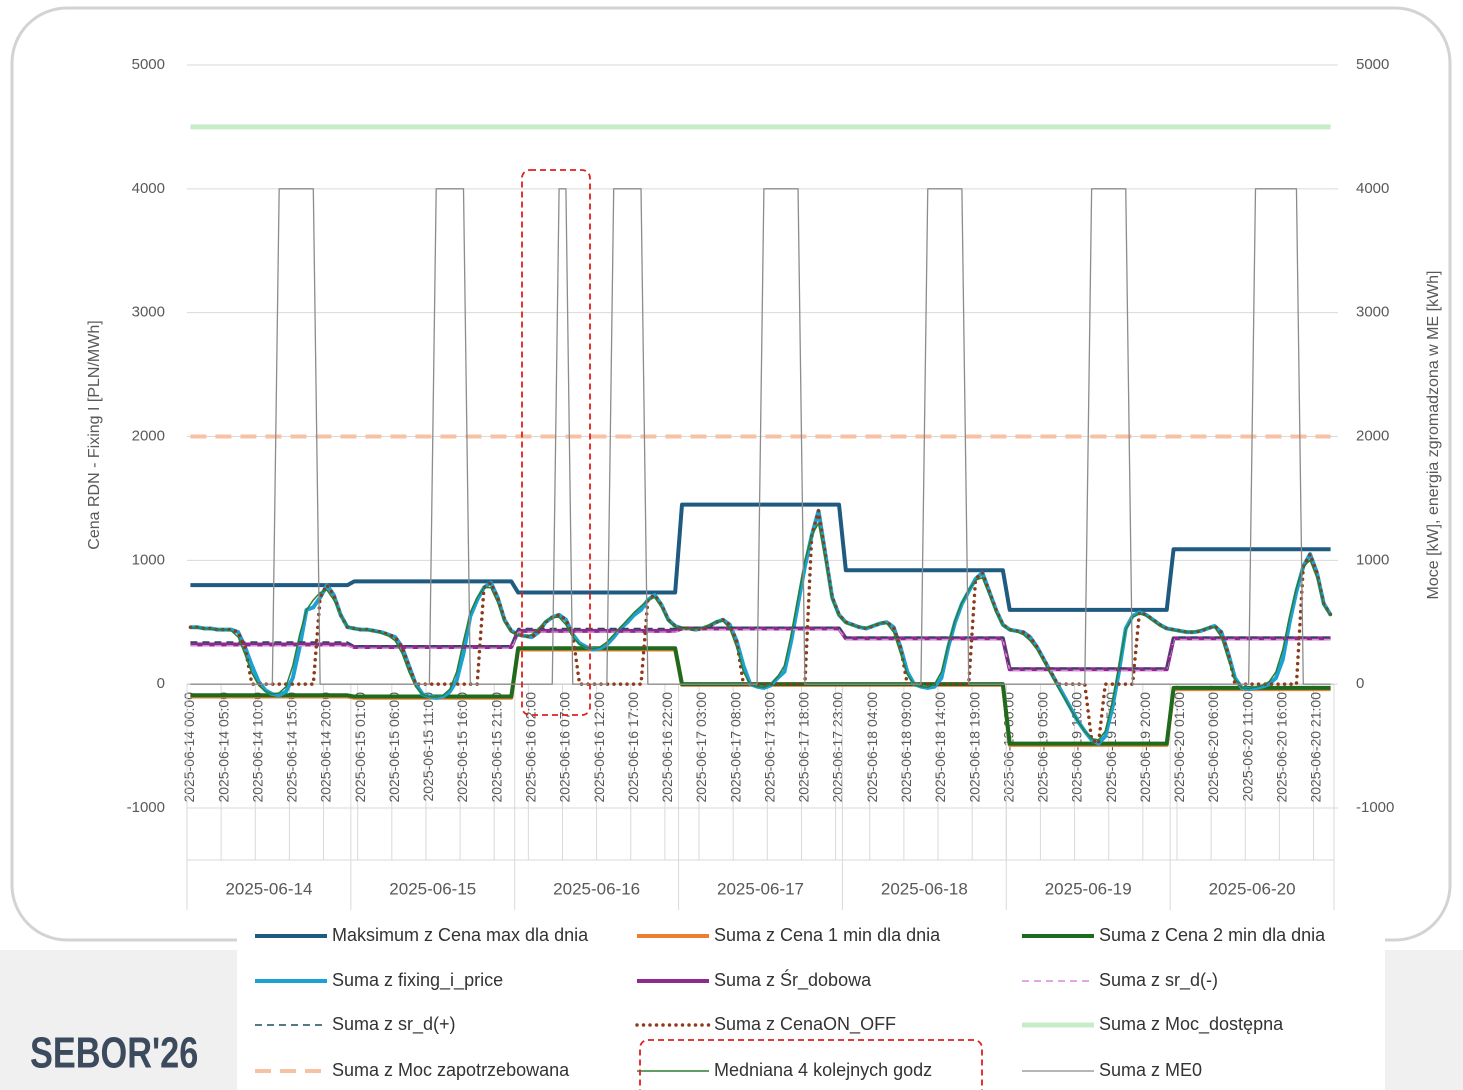 This screenshot has width=1463, height=1090. I want to click on legend-box, so click(811, 1002).